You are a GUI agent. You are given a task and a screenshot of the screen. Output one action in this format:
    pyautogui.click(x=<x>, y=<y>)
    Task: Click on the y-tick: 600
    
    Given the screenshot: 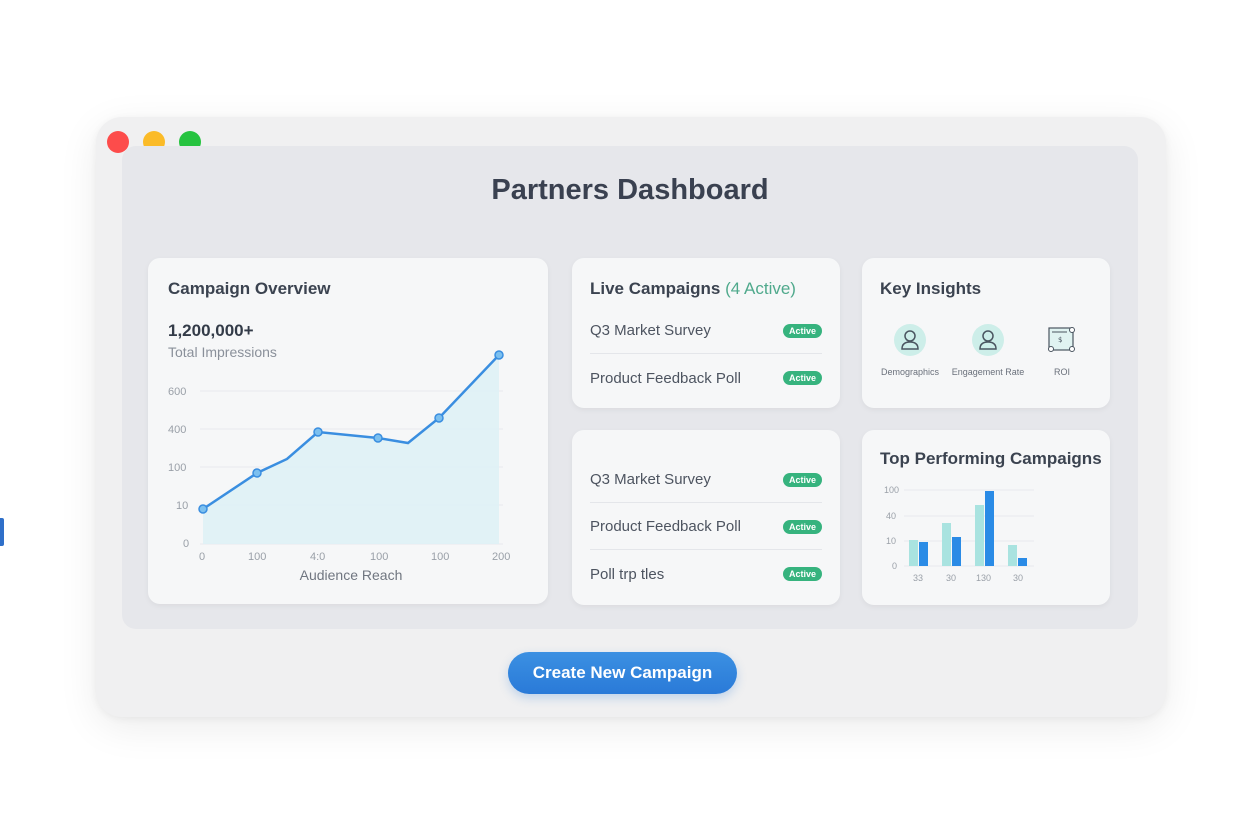 What is the action you would take?
    pyautogui.click(x=177, y=392)
    